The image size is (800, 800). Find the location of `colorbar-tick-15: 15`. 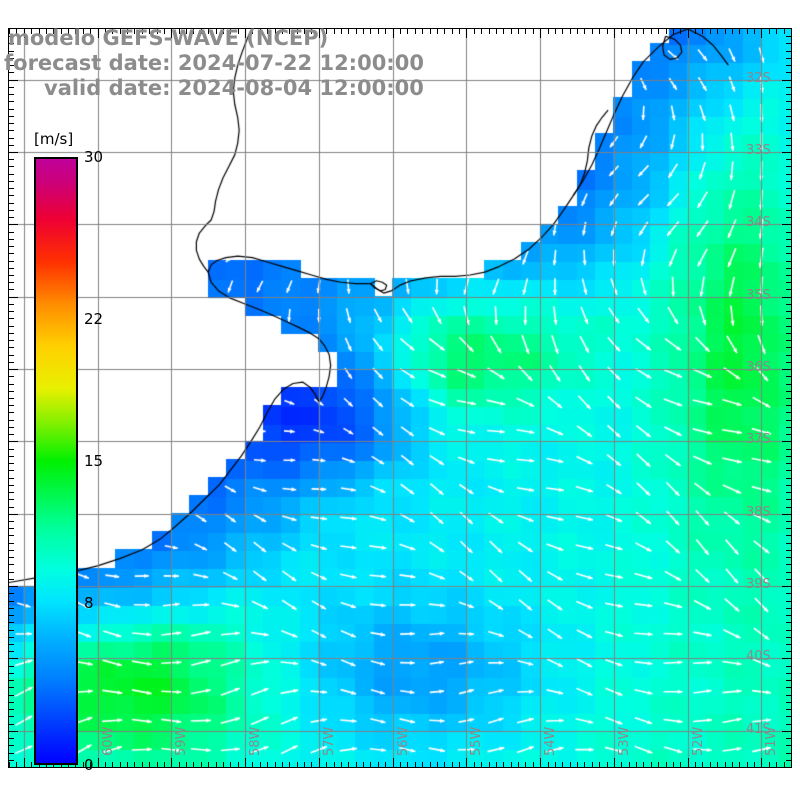

colorbar-tick-15: 15 is located at coordinates (94, 461).